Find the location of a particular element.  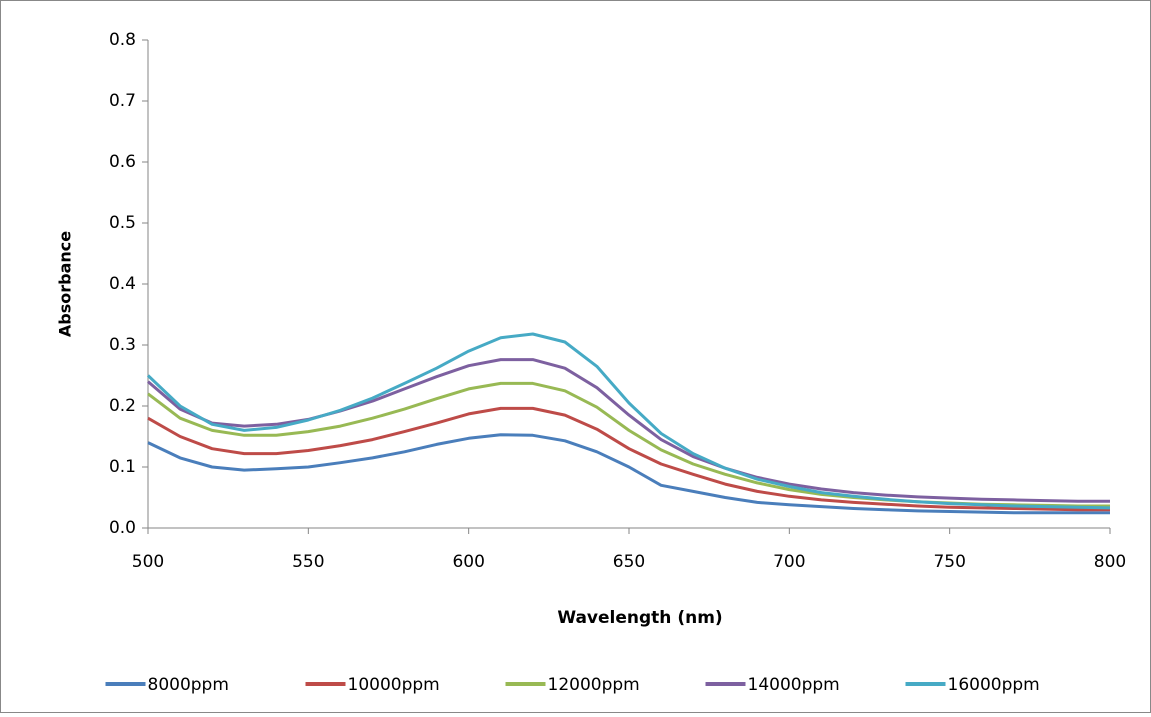

y-tick-label: 0.8 is located at coordinates (122, 40).